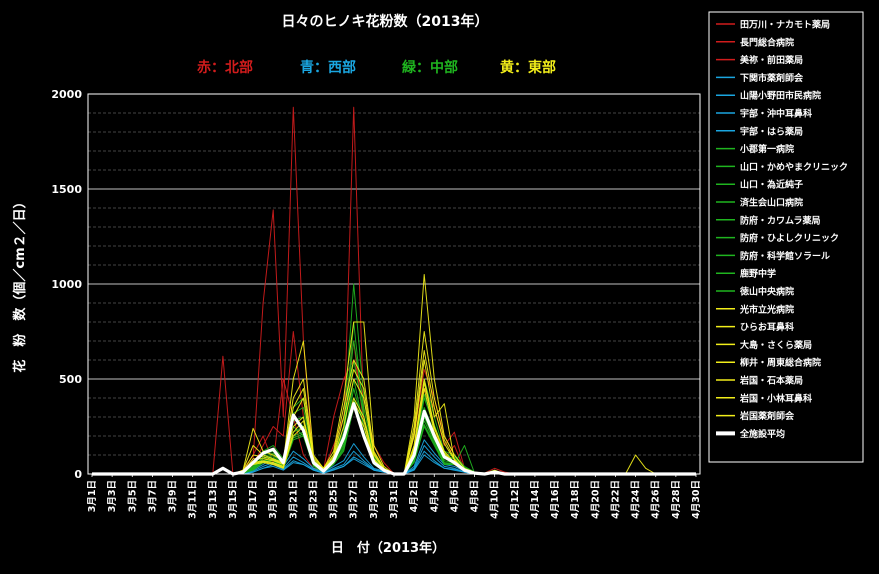  Describe the element at coordinates (771, 381) in the screenshot. I see `legend-entry: 岩国・石本薬局` at that location.